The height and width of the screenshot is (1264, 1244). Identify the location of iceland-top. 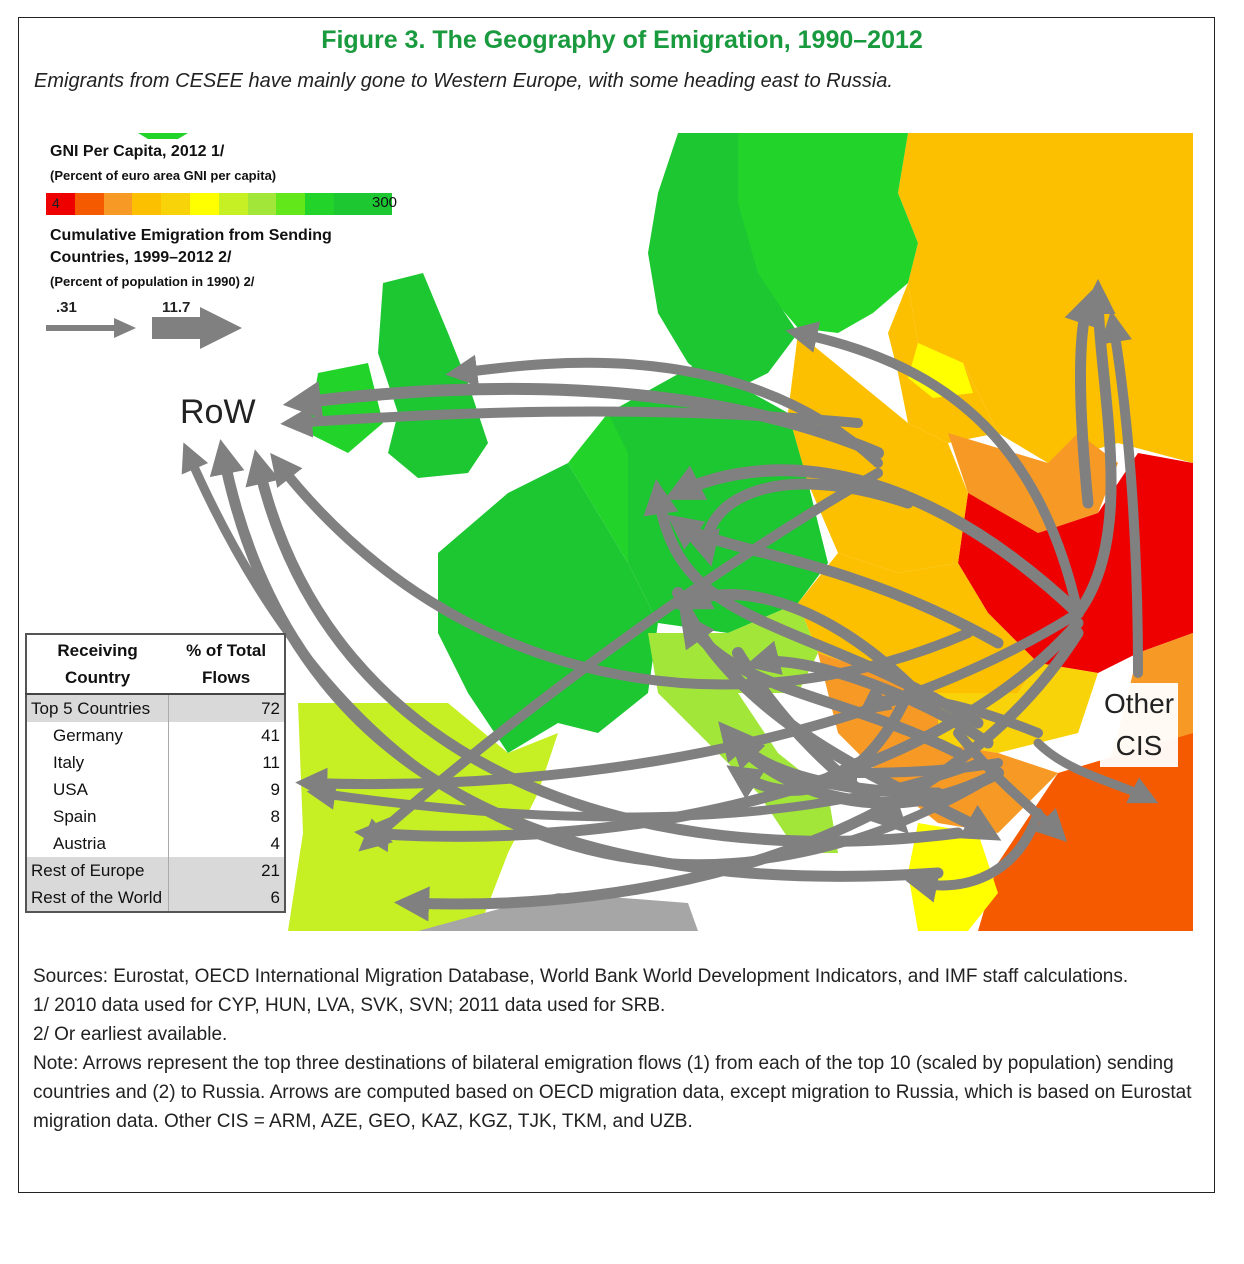
(163, 136).